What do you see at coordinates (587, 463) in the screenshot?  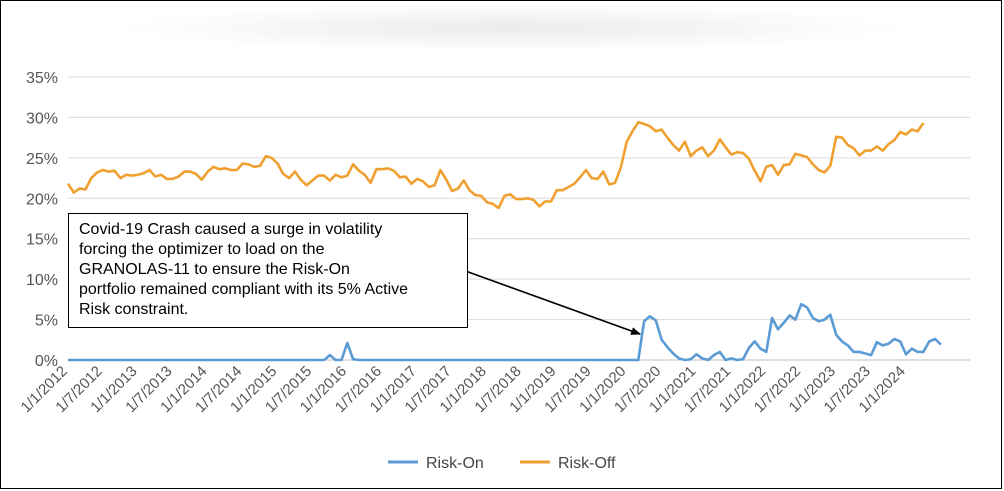 I see `legend-label: Risk-Off` at bounding box center [587, 463].